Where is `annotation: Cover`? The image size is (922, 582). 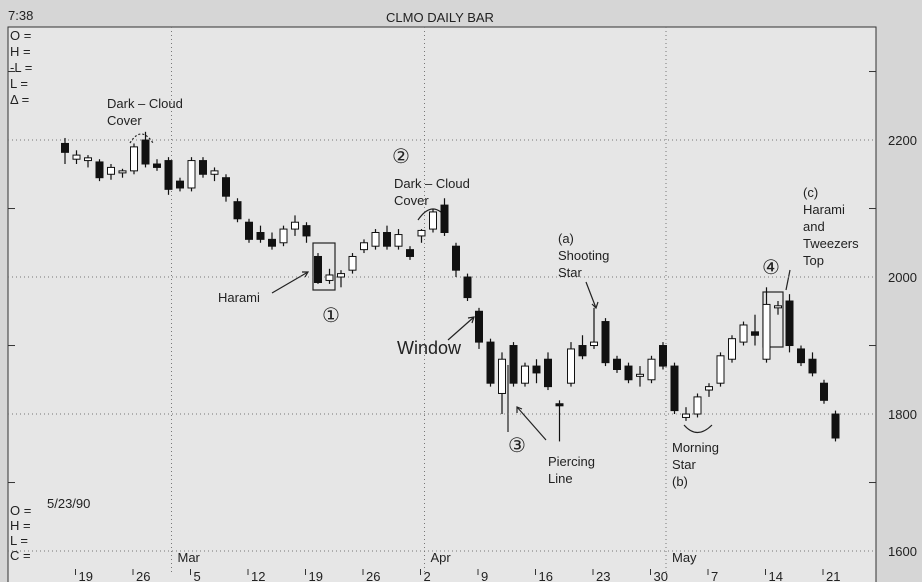
annotation: Cover is located at coordinates (411, 200).